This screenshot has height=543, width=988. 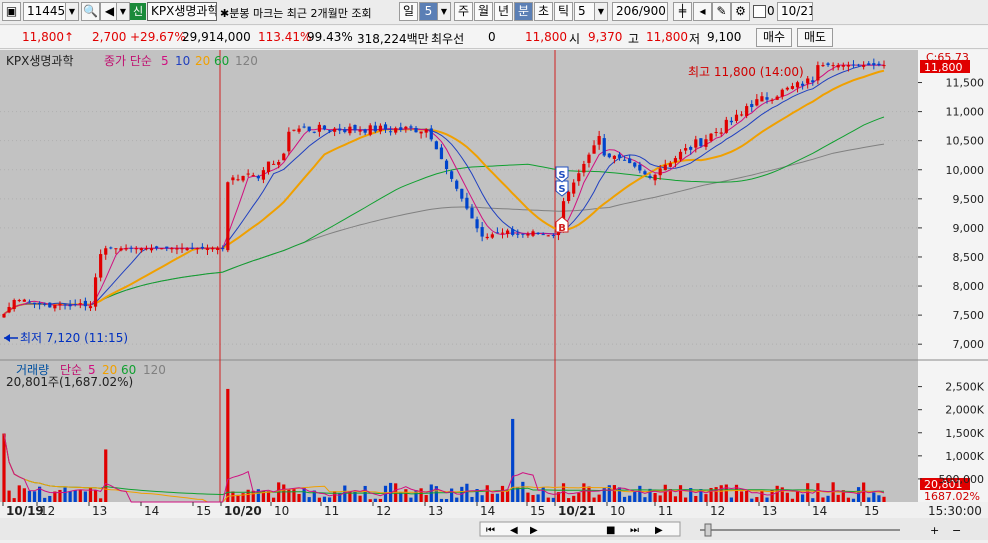 What do you see at coordinates (634, 530) in the screenshot?
I see `scroll-last-icon: ⏭` at bounding box center [634, 530].